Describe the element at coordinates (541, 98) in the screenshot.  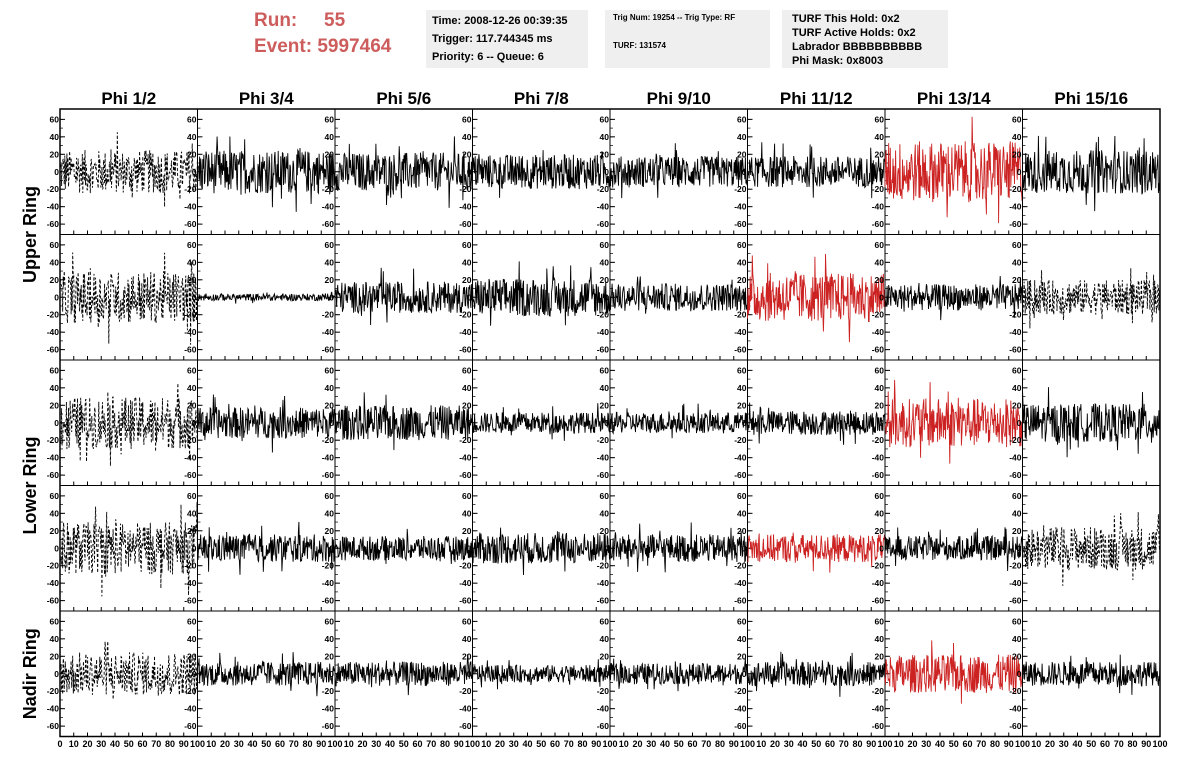
I see `column-header: Phi 7/8` at that location.